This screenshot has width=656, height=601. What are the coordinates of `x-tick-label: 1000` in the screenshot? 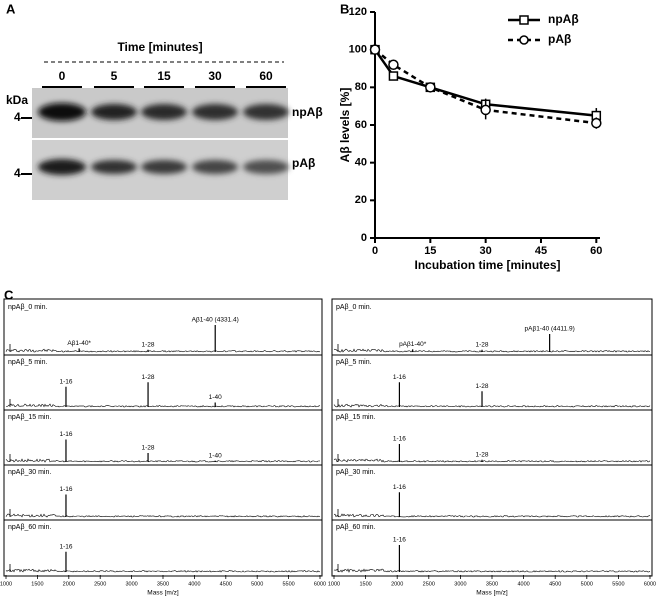 It's located at (6, 584).